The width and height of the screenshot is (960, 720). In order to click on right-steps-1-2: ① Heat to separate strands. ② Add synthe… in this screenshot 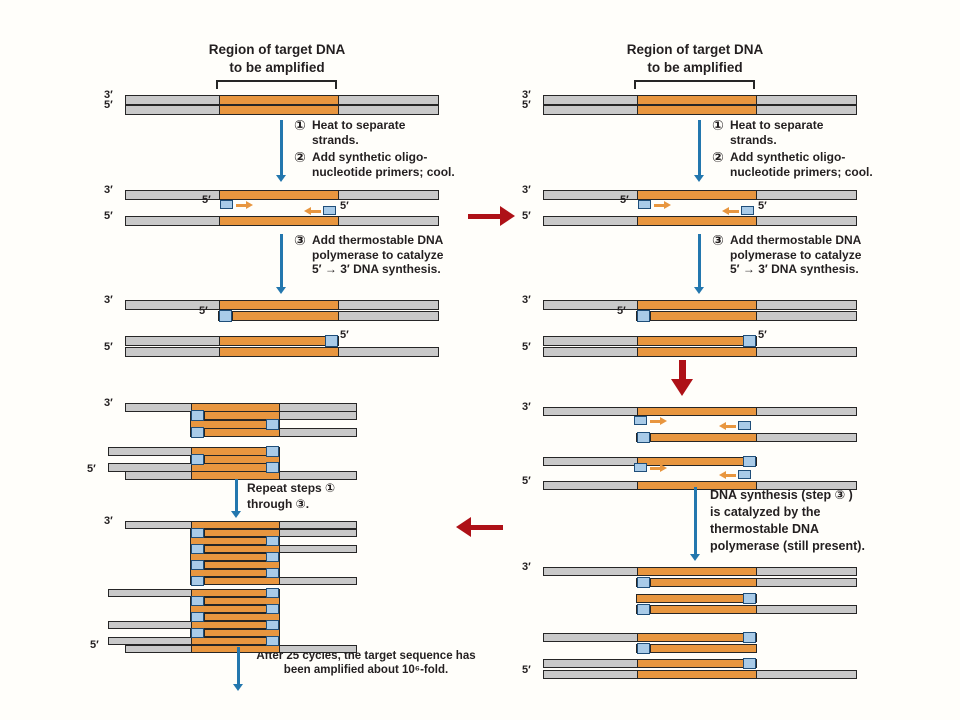, I will do `click(807, 150)`.